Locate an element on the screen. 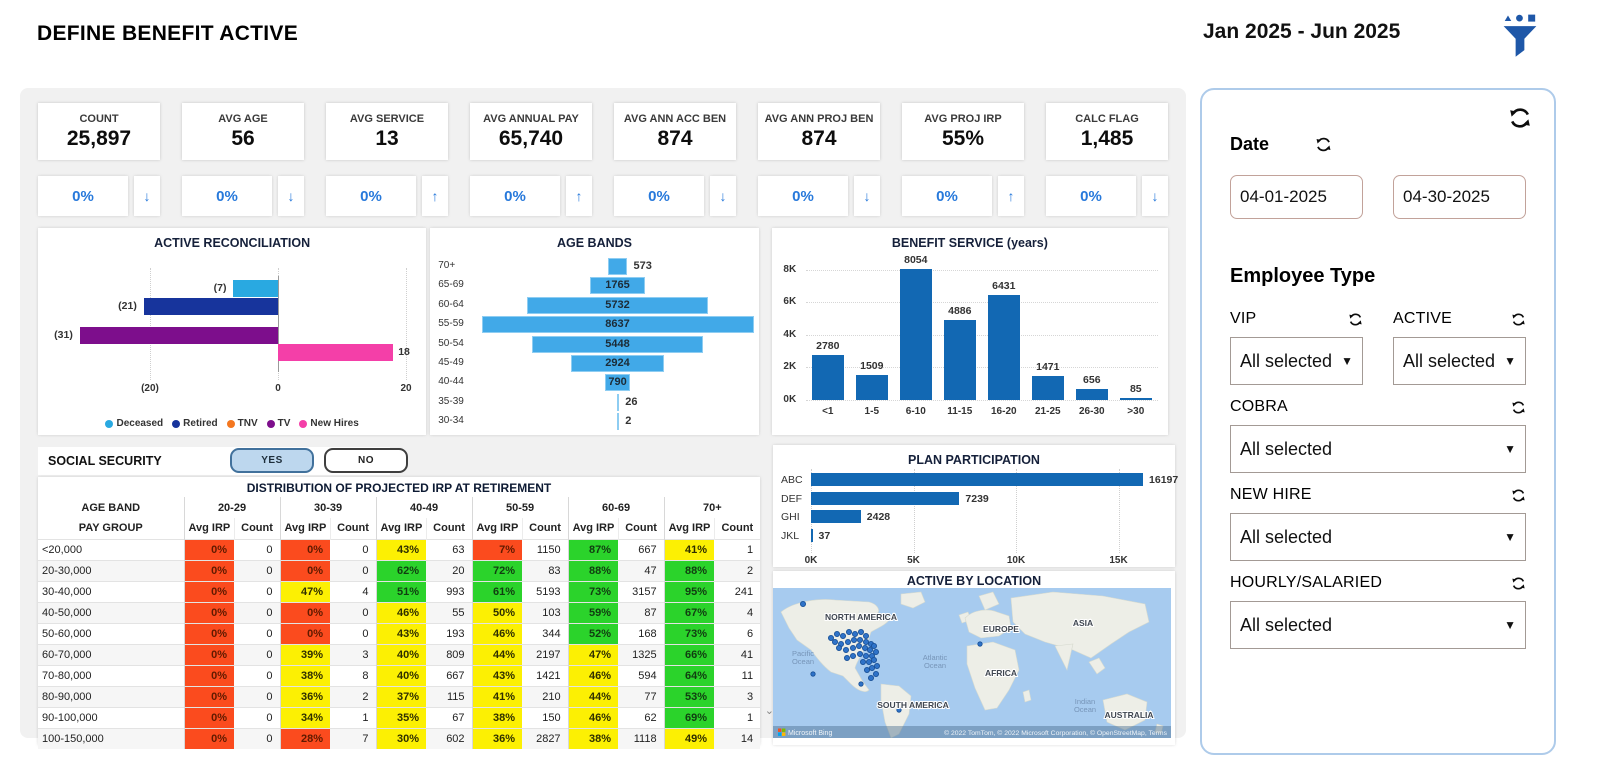  avg-irp-cell: 59% is located at coordinates (593, 612).